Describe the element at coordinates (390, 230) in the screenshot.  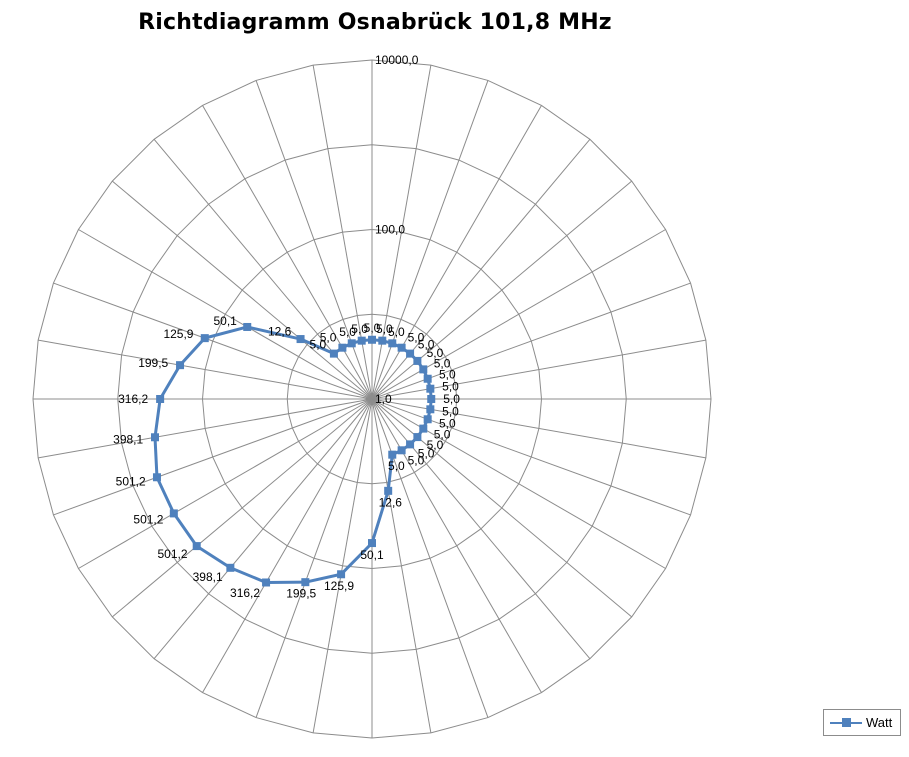
I see `axis-tick-label: 100,0` at that location.